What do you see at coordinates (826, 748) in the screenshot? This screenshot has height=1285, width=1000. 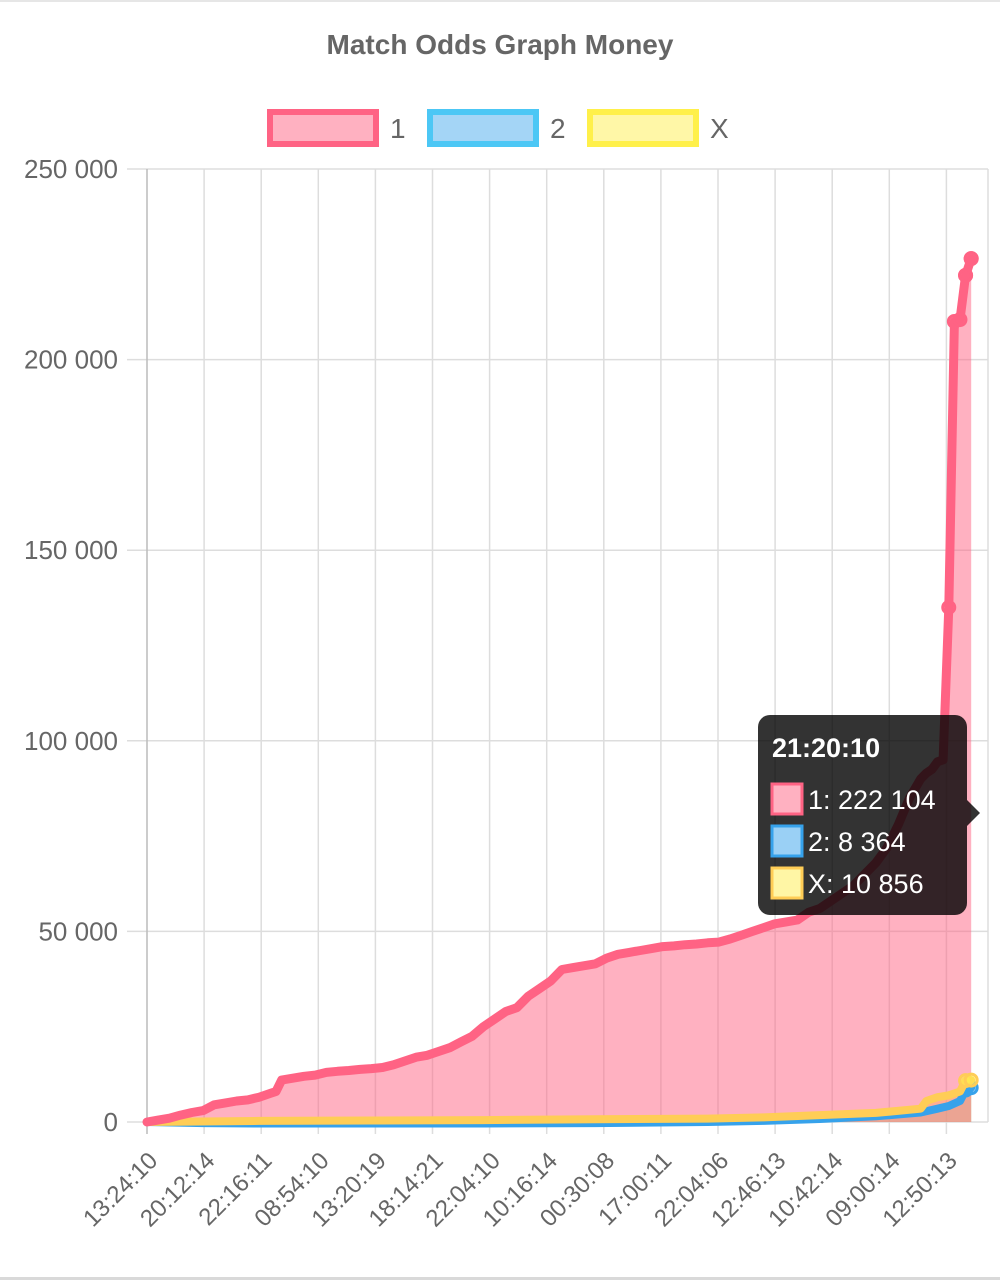 I see `tooltip-title: 21:20:10` at bounding box center [826, 748].